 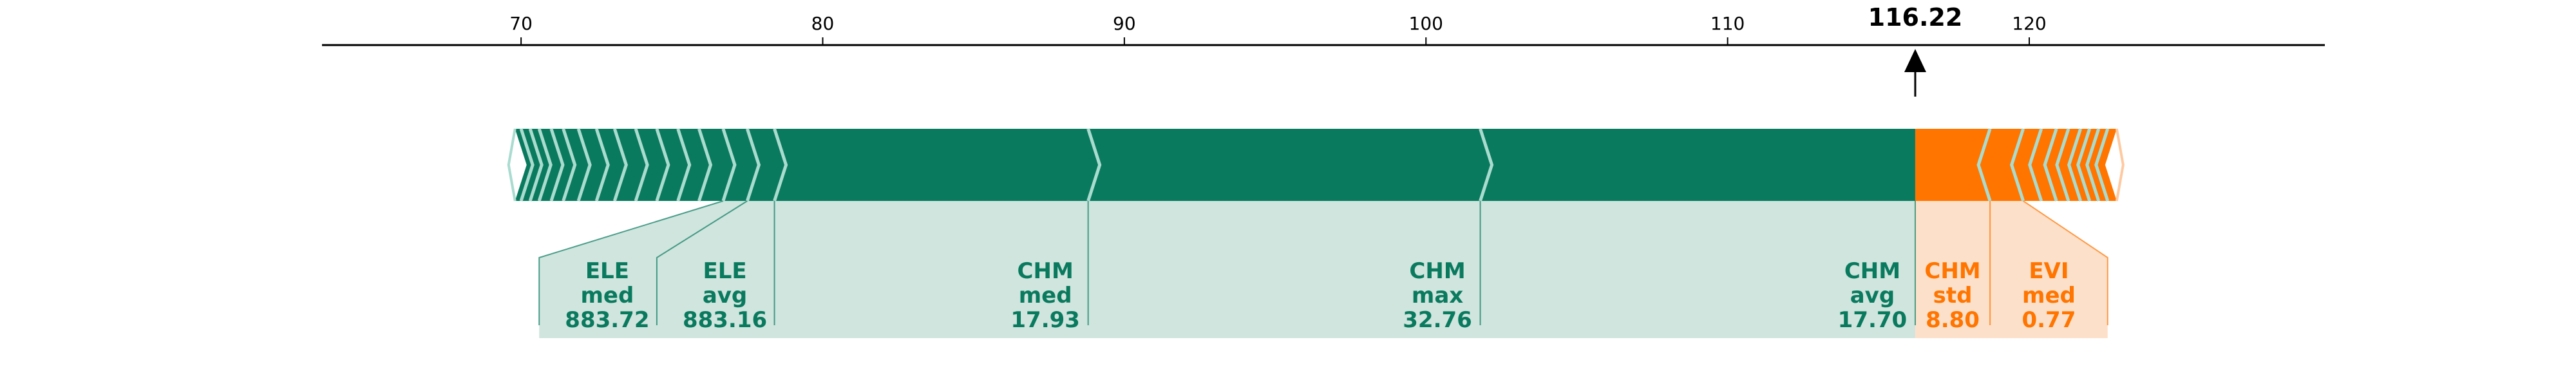 What do you see at coordinates (1125, 23) in the screenshot?
I see `x-tick-label: 90` at bounding box center [1125, 23].